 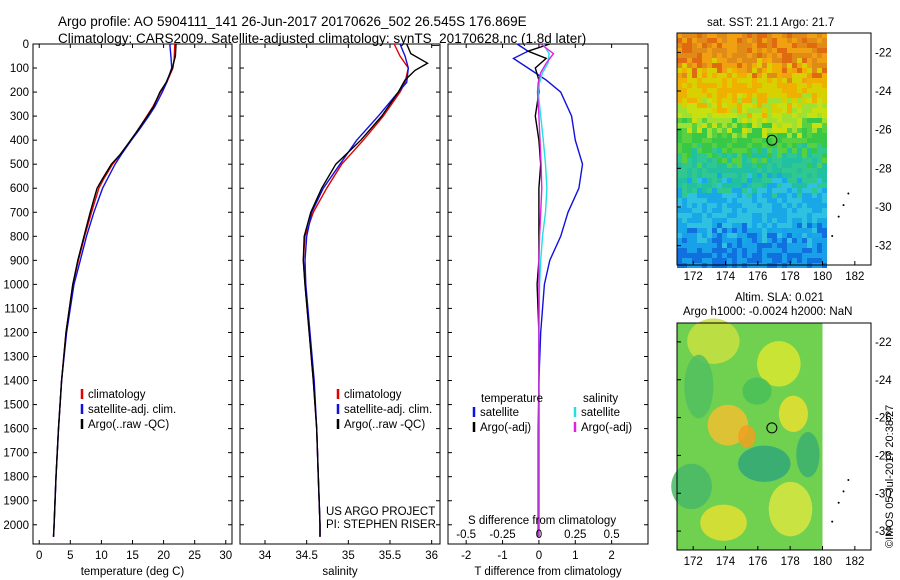 What do you see at coordinates (306, 556) in the screenshot?
I see `salinity-xtick-label: 34.5` at bounding box center [306, 556].